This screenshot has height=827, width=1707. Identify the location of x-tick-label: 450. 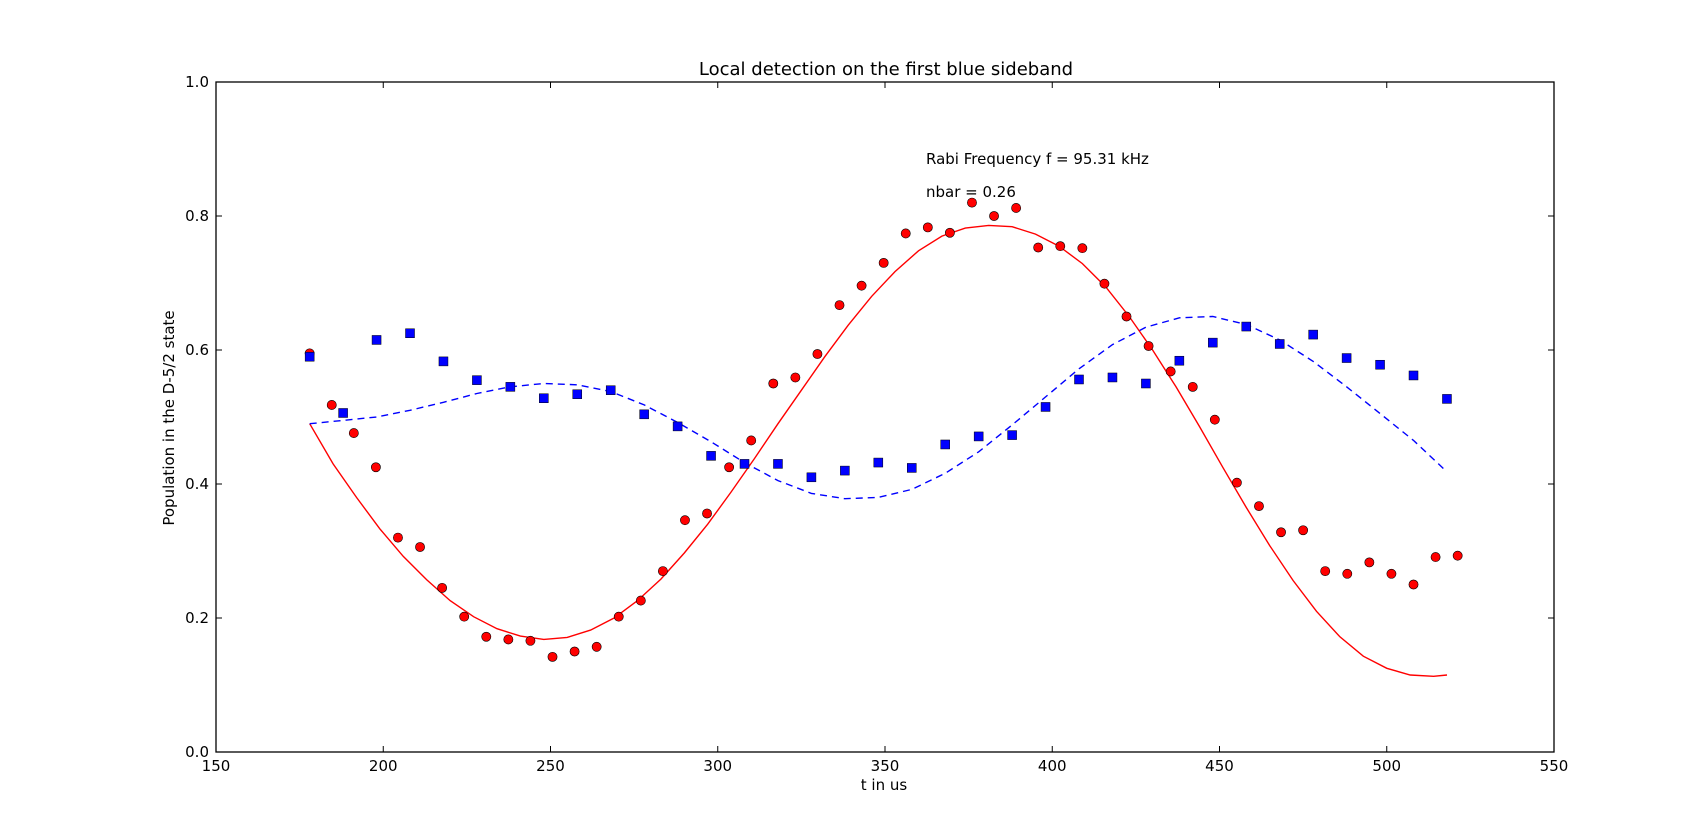
(1219, 766).